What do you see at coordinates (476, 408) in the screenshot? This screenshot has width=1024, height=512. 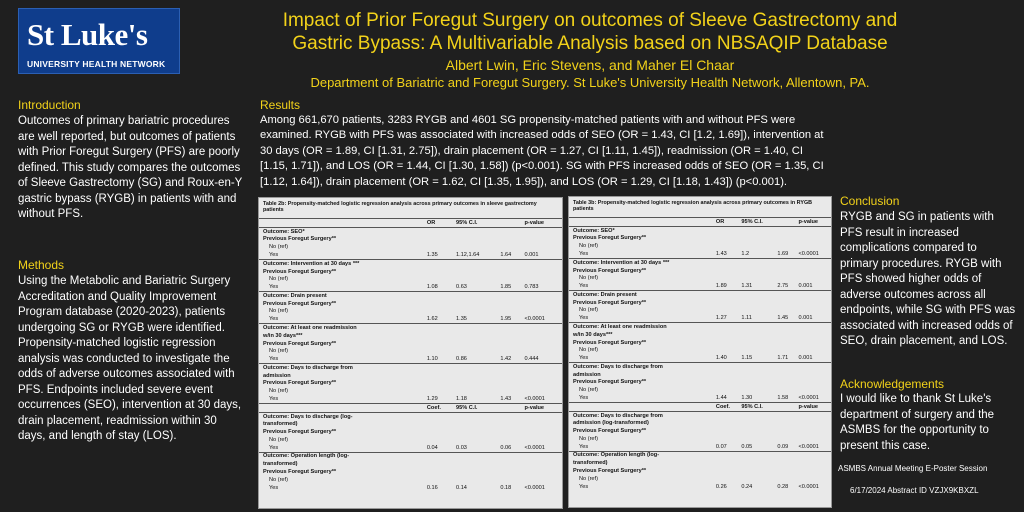 I see `table-cell: 95% C.I.` at bounding box center [476, 408].